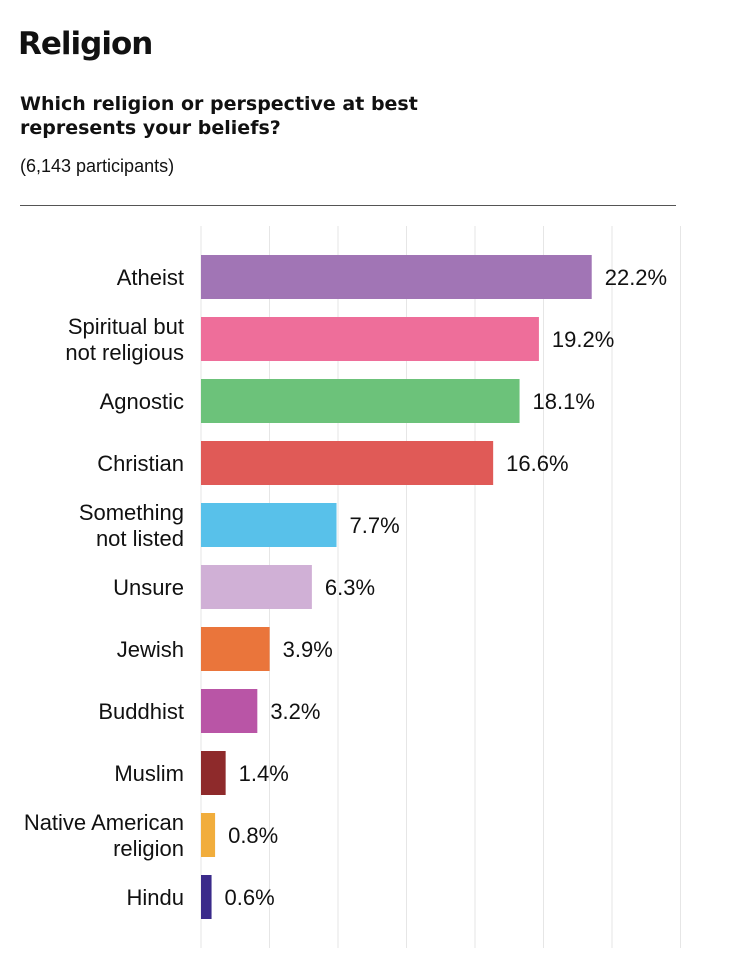 The width and height of the screenshot is (735, 955). I want to click on participant-count: (6,143 participants), so click(97, 166).